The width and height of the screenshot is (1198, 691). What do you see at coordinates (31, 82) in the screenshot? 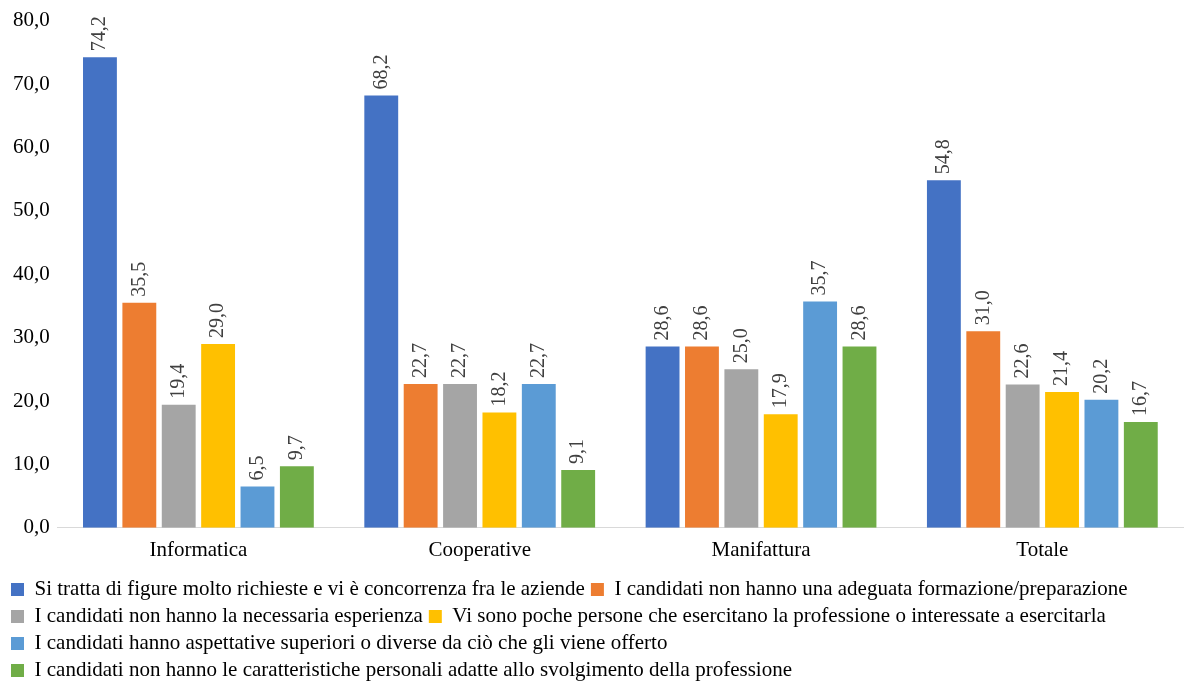
I see `y-tick-label: 70,0` at bounding box center [31, 82].